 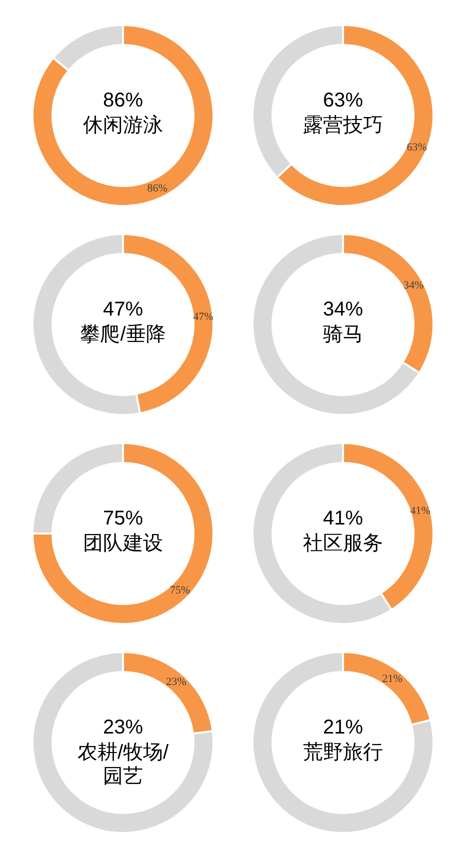 I want to click on text: 63%, so click(x=342, y=101).